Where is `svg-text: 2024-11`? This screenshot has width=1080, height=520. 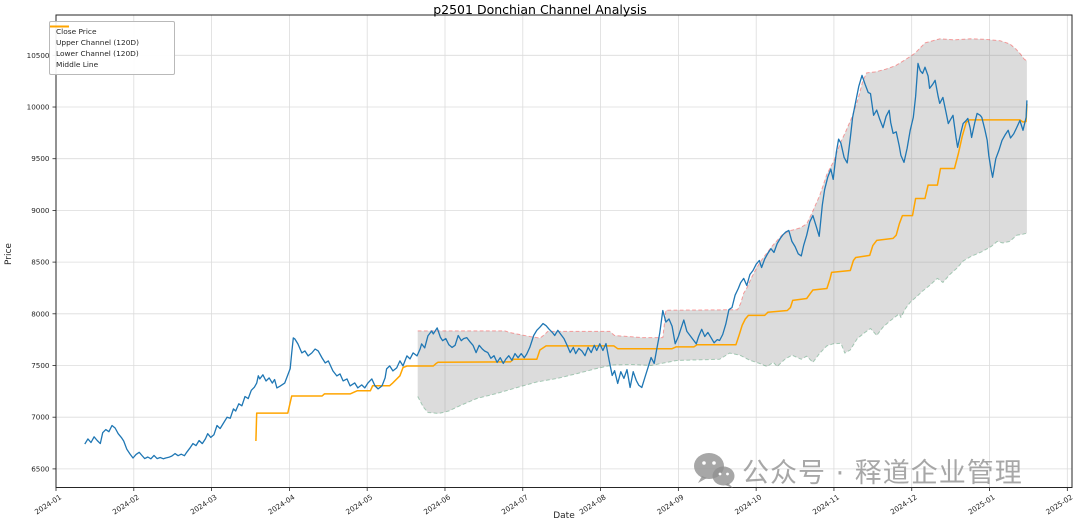
svg-text: 2024-11 is located at coordinates (826, 505).